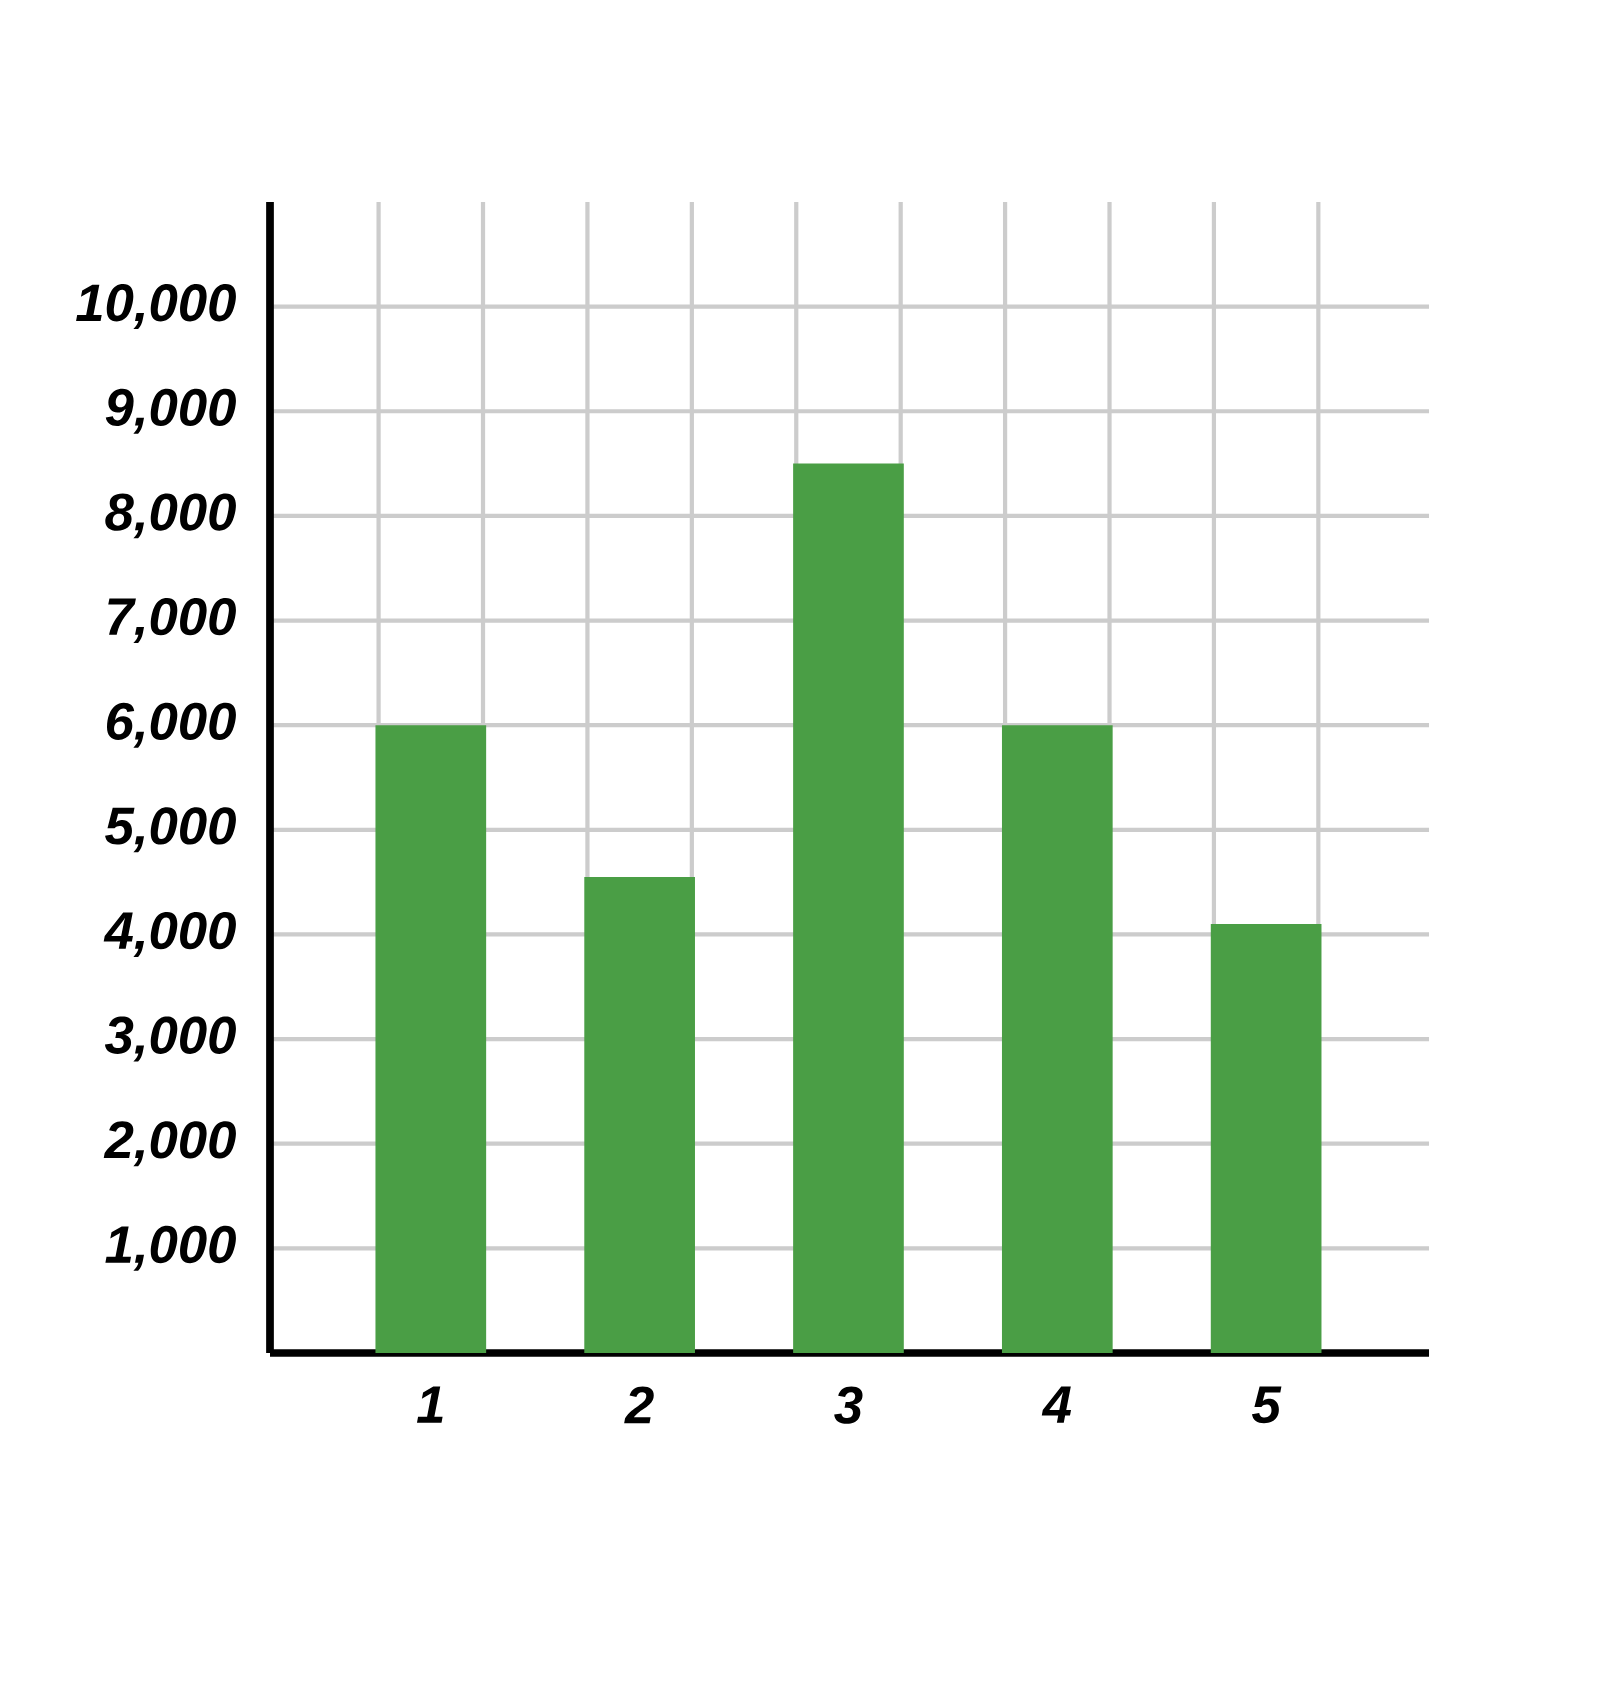 The height and width of the screenshot is (1690, 1600). What do you see at coordinates (169, 1144) in the screenshot?
I see `y-tick-label: 2,000` at bounding box center [169, 1144].